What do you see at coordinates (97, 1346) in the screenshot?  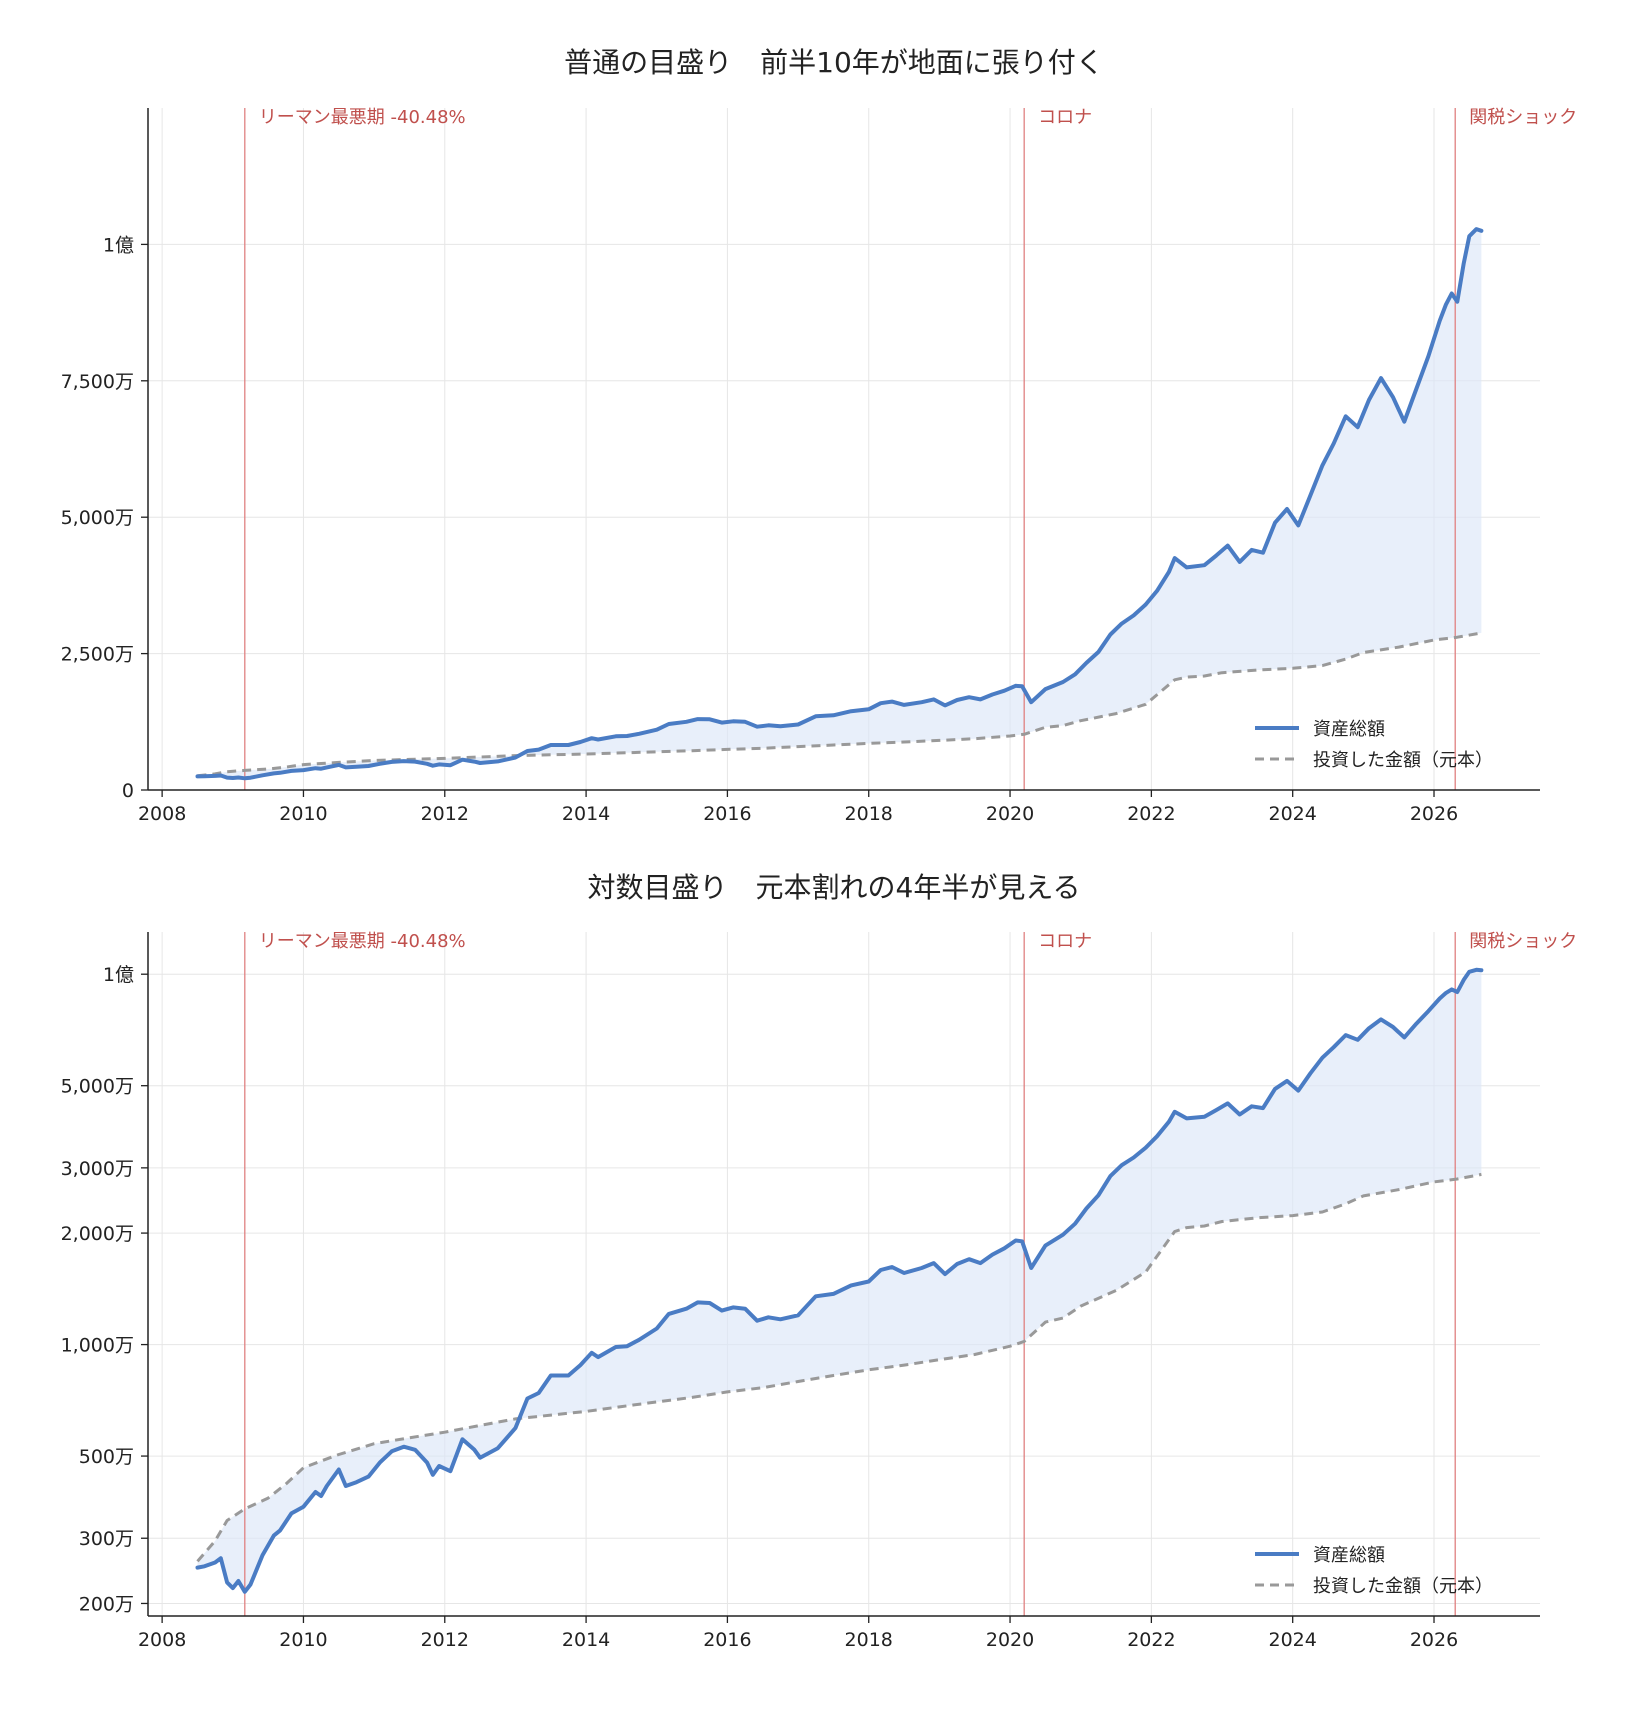 I see `y-tick-label: 1,000万` at bounding box center [97, 1346].